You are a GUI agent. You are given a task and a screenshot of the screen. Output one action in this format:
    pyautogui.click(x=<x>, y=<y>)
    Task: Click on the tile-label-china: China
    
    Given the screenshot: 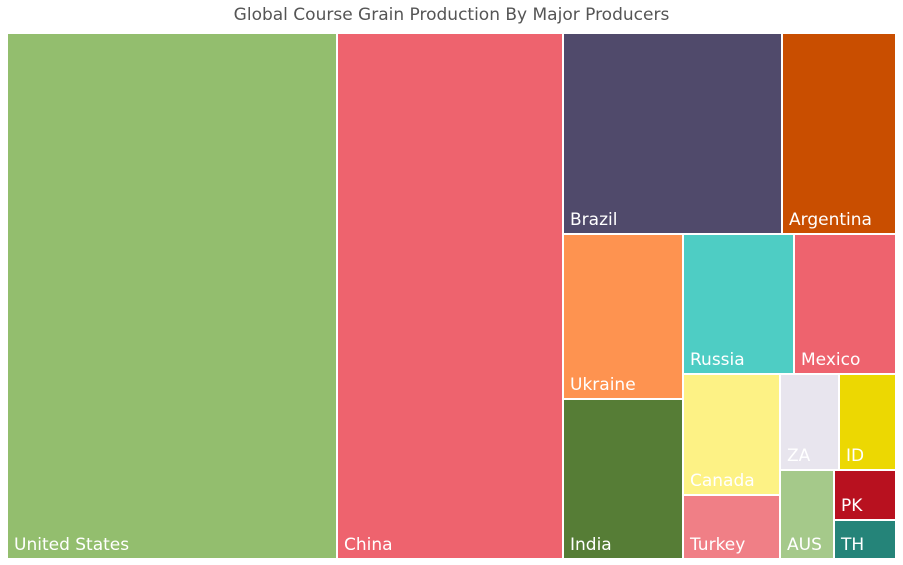 What is the action you would take?
    pyautogui.click(x=368, y=545)
    